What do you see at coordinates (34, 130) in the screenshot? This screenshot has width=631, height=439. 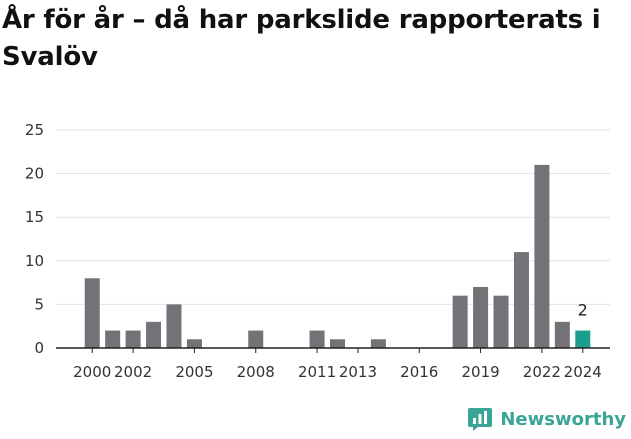 I see `y-tick-label: 25` at bounding box center [34, 130].